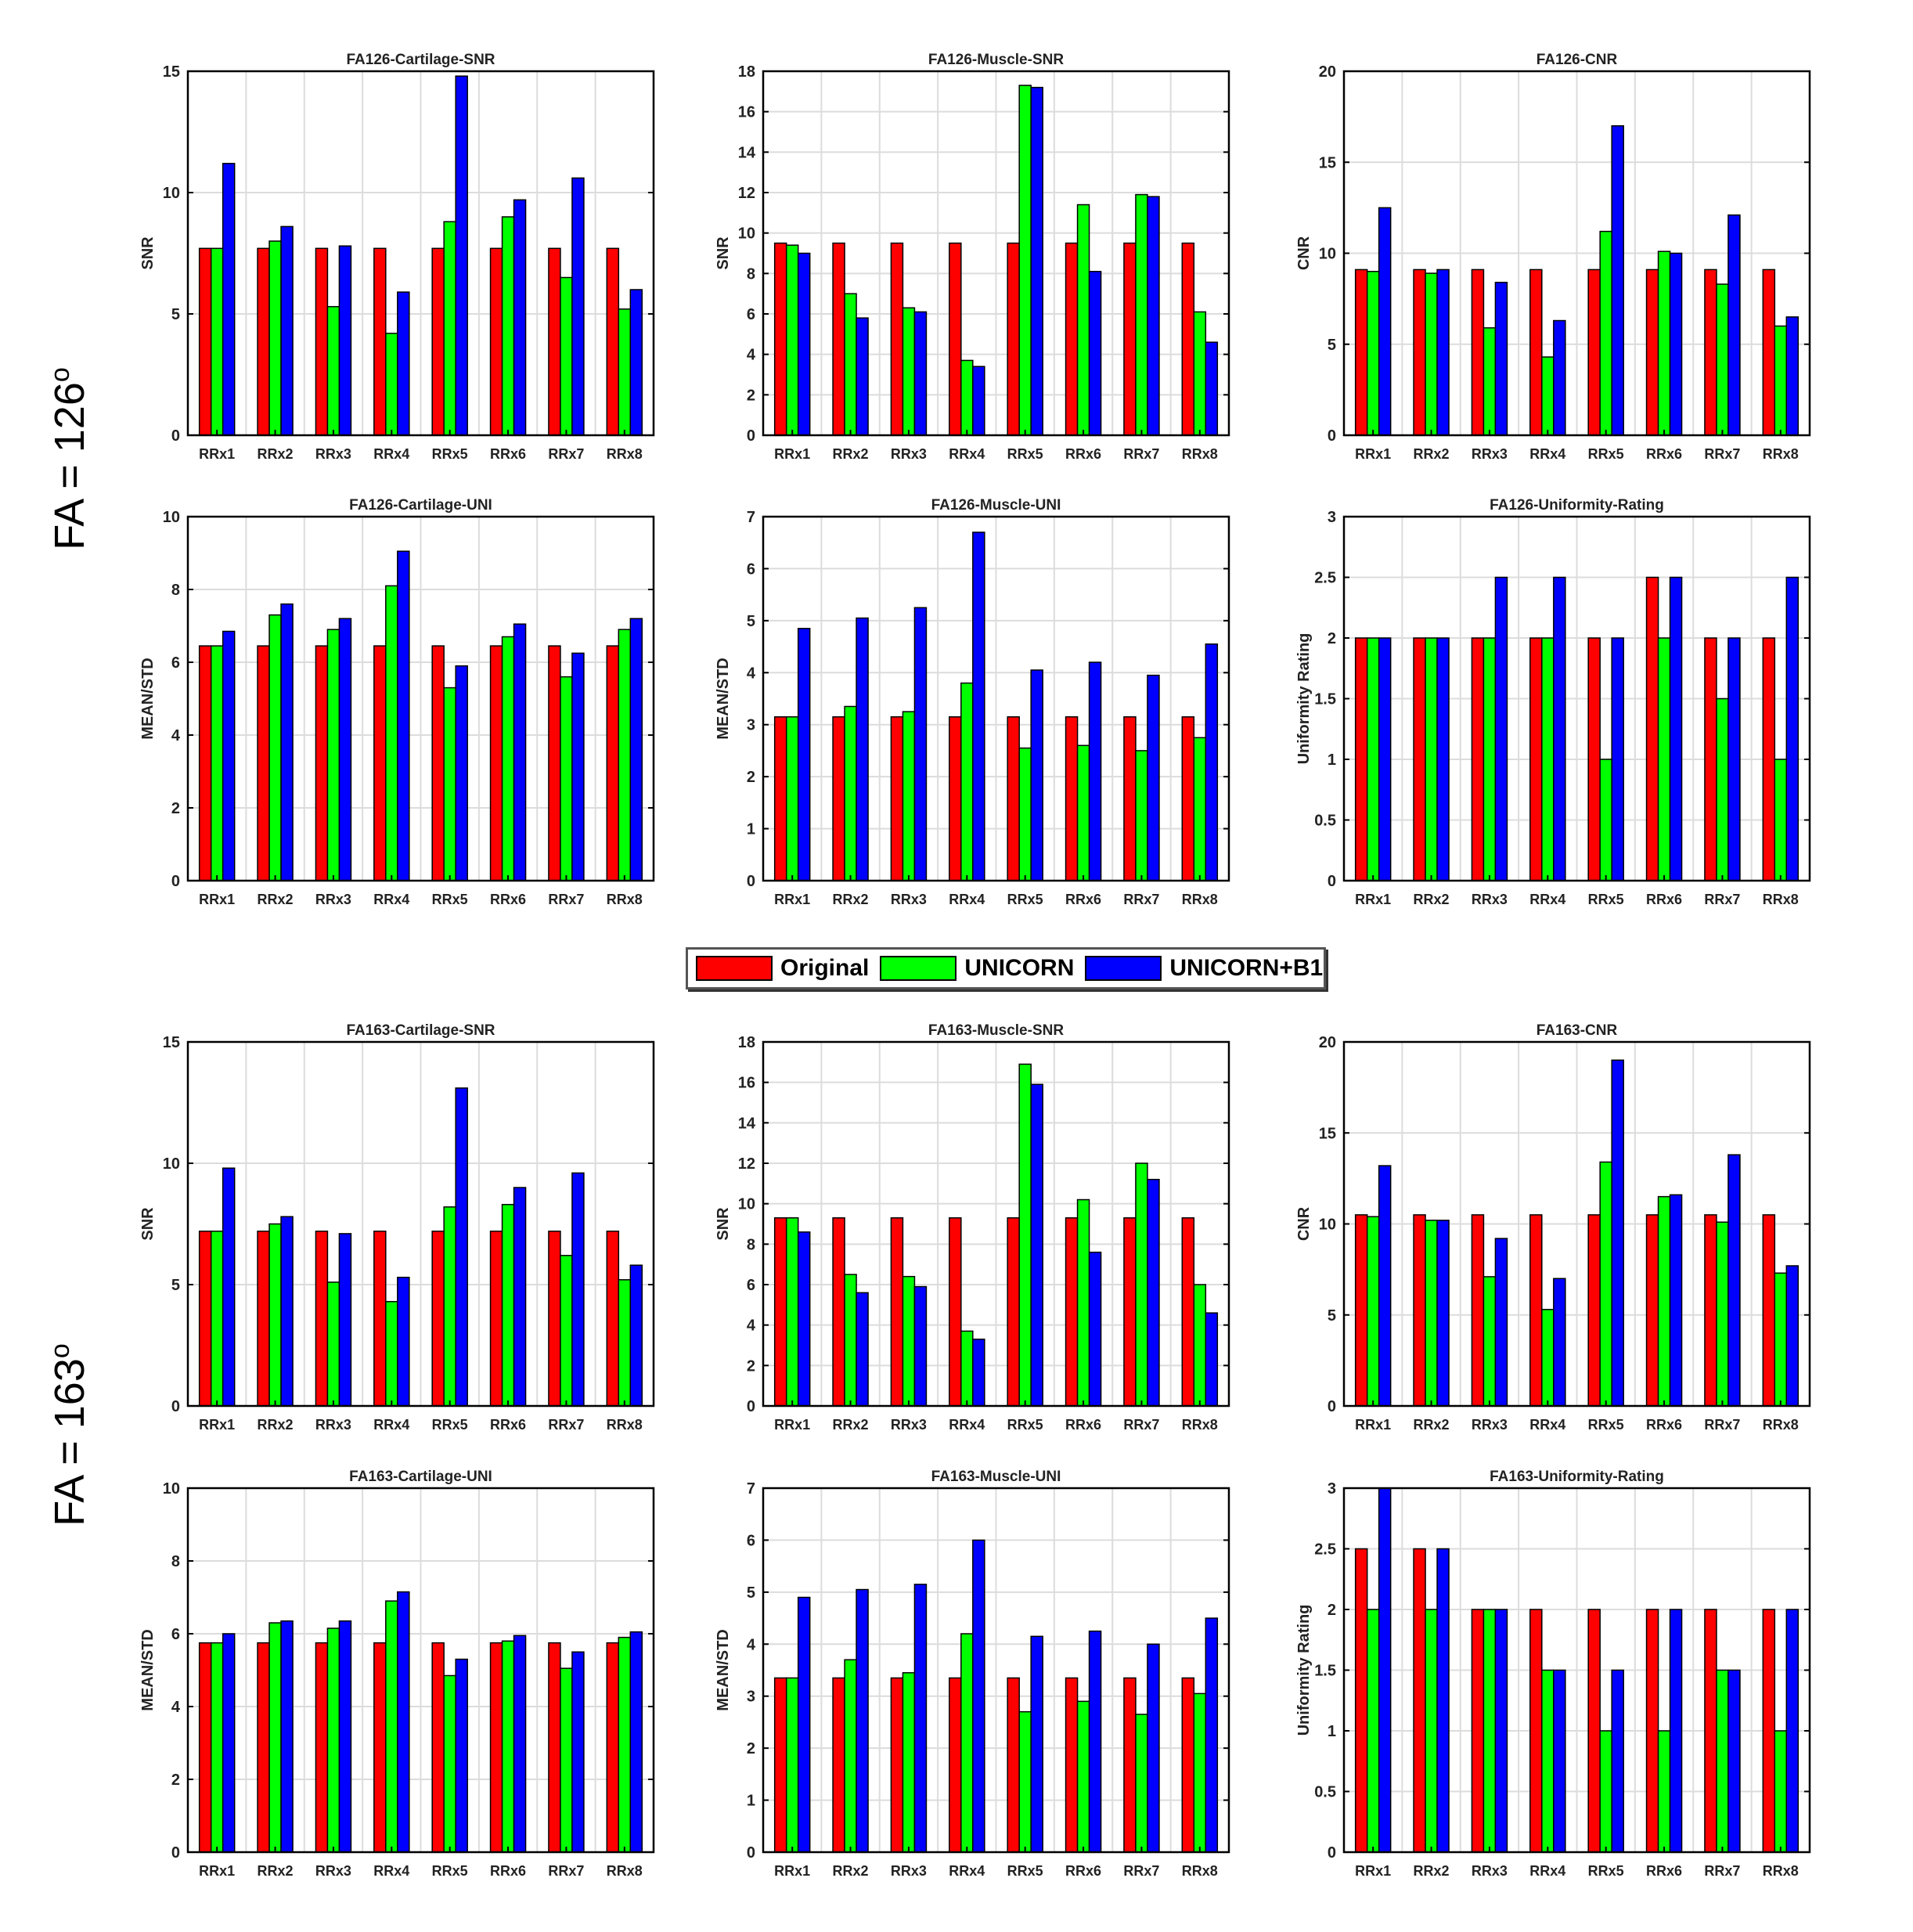 The height and width of the screenshot is (1932, 1913). Describe the element at coordinates (751, 1285) in the screenshot. I see `y-tick-label: 6` at that location.